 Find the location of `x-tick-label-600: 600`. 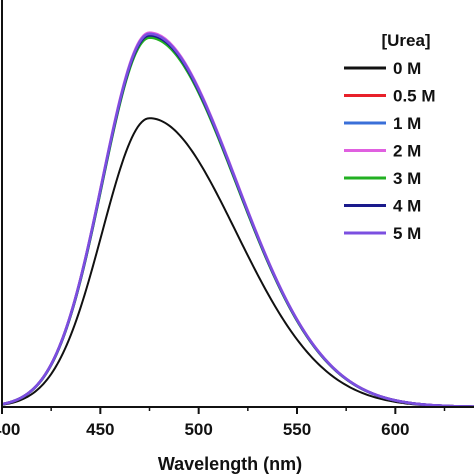

x-tick-label-600: 600 is located at coordinates (395, 429).